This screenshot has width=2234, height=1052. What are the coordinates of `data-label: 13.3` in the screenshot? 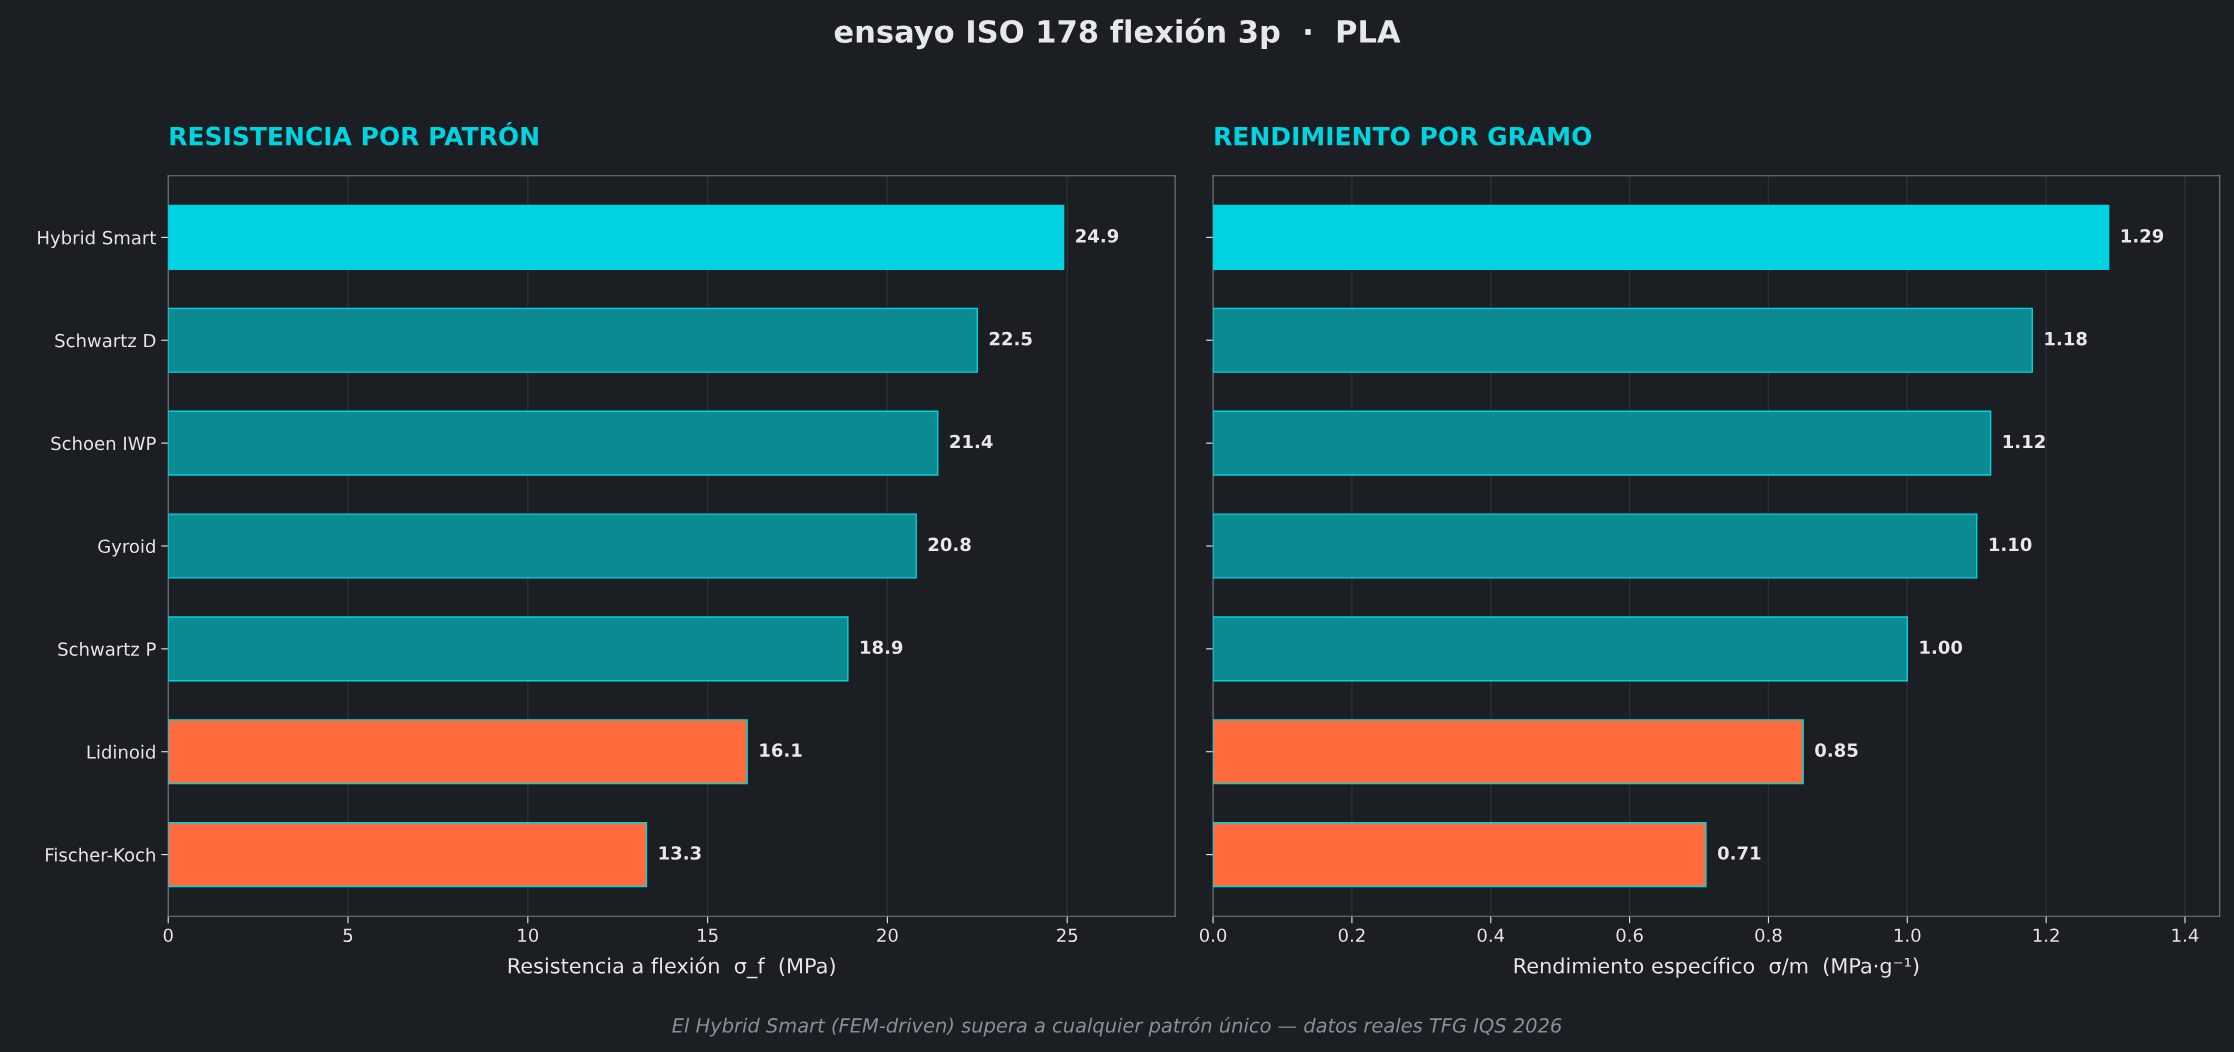 It's located at (680, 853).